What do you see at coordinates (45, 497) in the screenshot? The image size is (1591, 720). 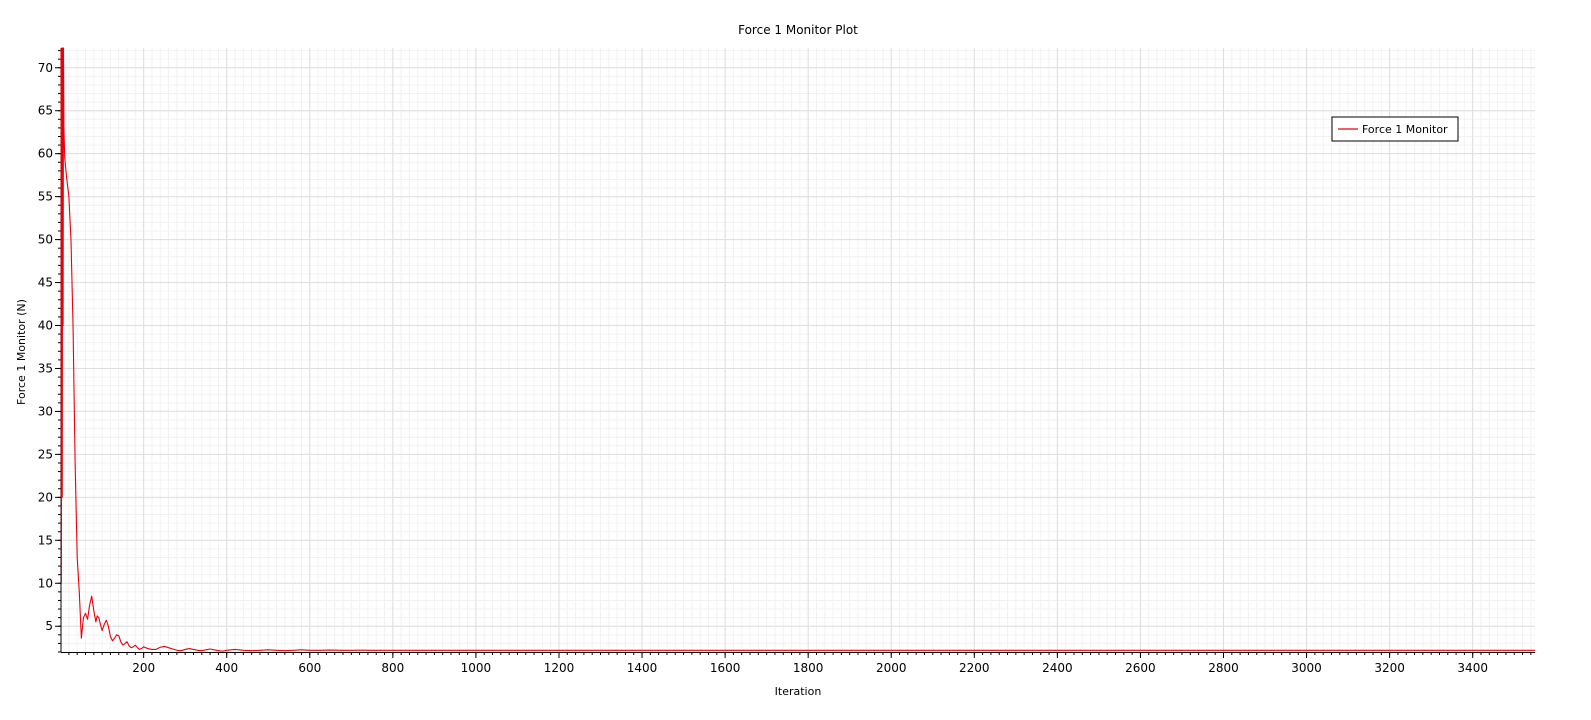 I see `y-tick-label: 20` at bounding box center [45, 497].